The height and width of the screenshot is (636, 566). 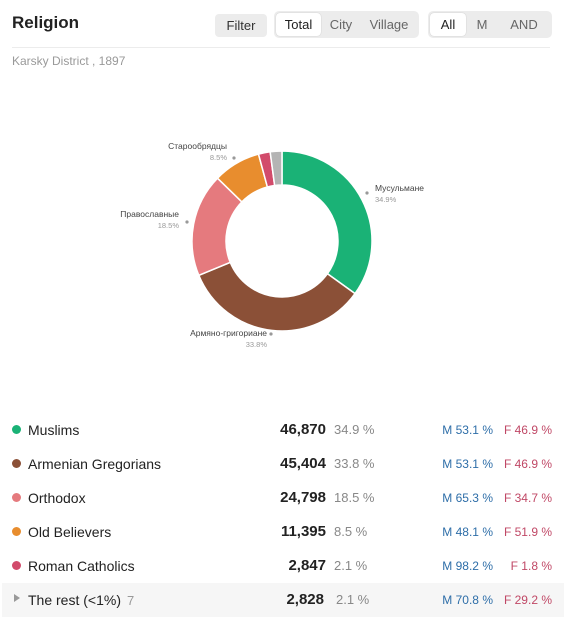 I want to click on legend-name: Old Believers, so click(x=70, y=532).